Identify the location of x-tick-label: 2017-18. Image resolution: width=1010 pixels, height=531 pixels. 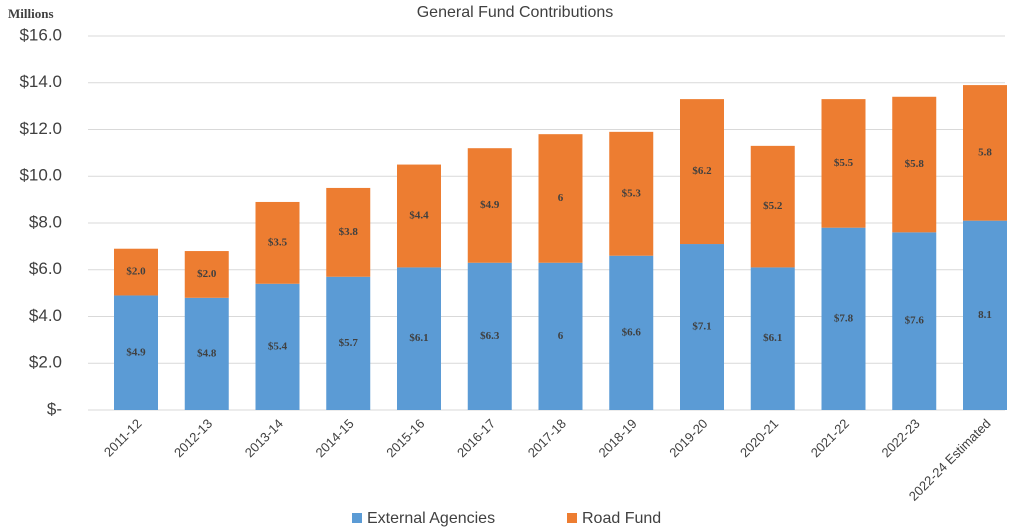
(547, 438).